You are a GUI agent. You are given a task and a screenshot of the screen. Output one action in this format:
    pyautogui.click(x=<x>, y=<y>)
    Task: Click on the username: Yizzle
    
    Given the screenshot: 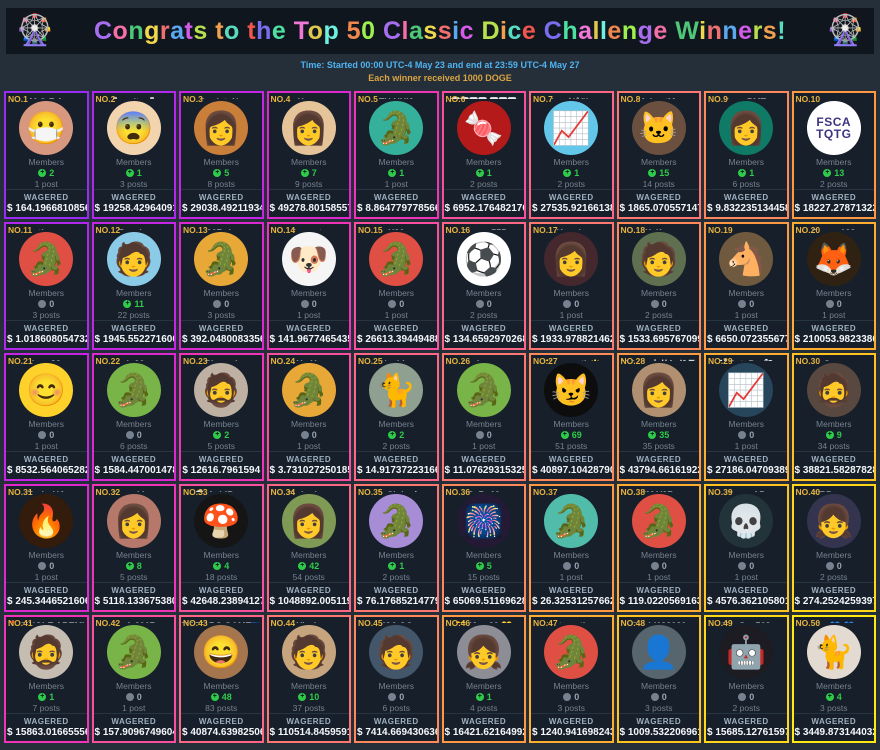 What is the action you would take?
    pyautogui.click(x=308, y=621)
    